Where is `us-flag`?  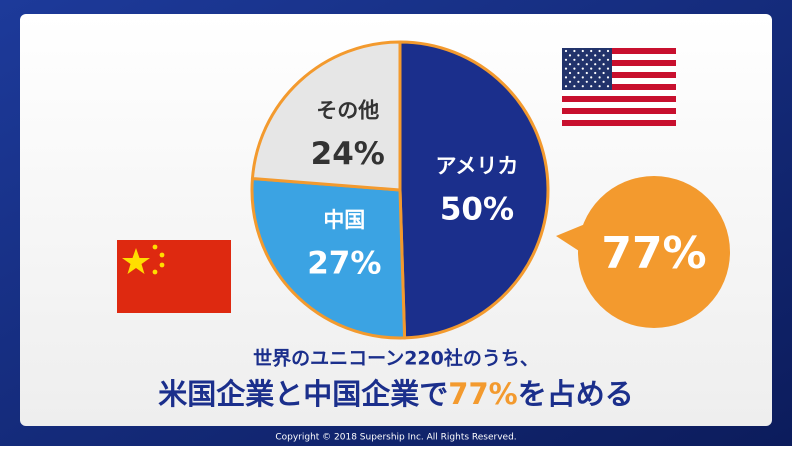
us-flag is located at coordinates (619, 87).